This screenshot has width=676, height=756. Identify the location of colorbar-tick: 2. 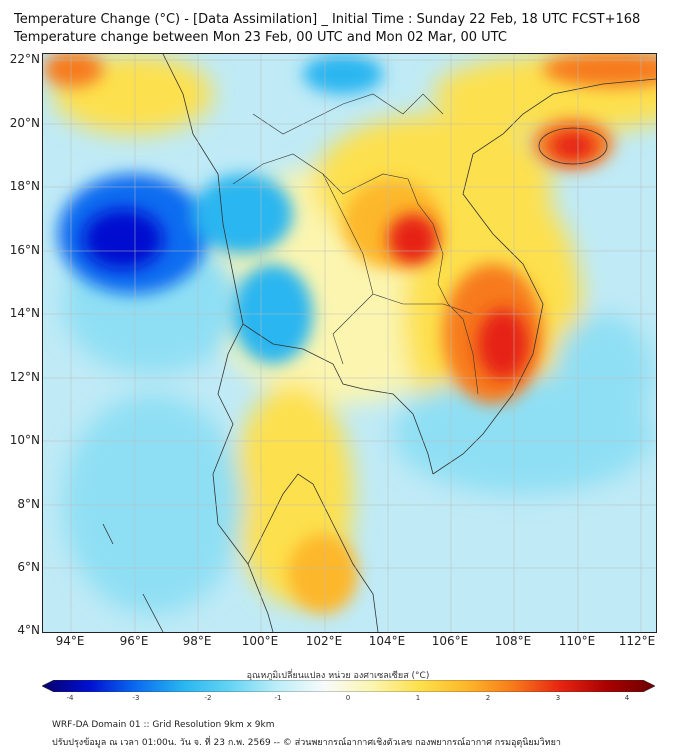
(488, 698).